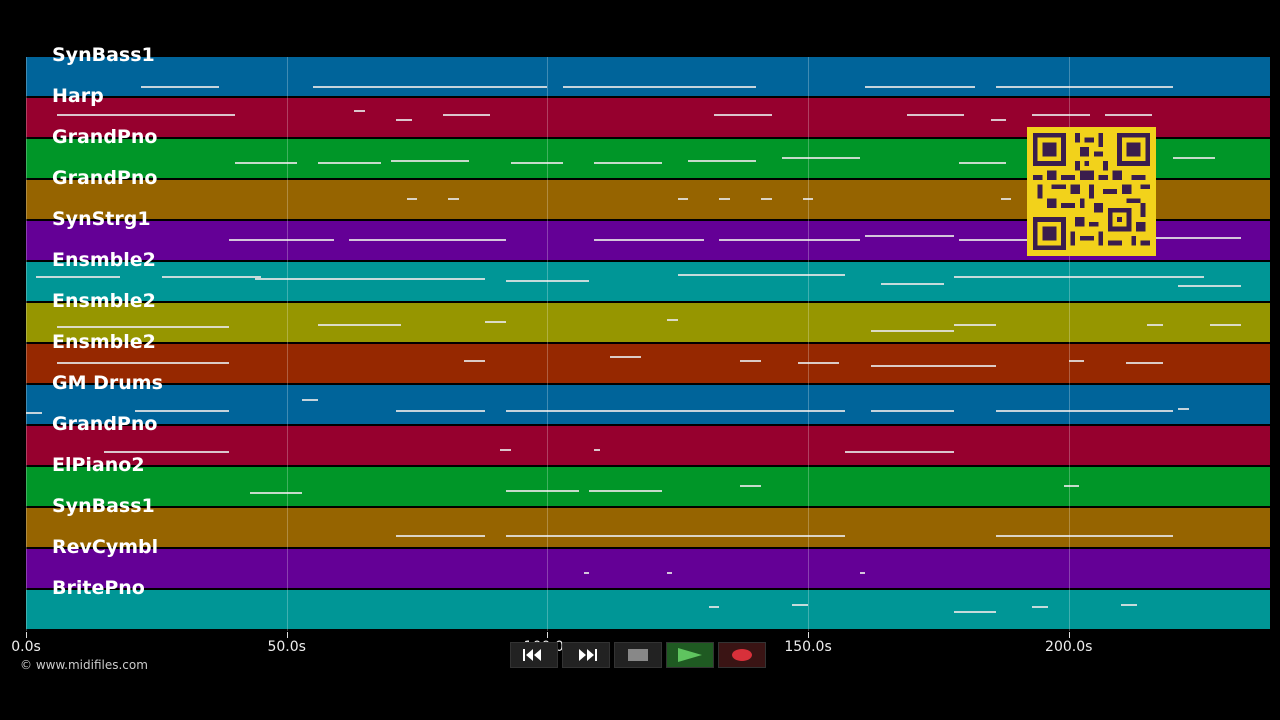 The width and height of the screenshot is (1280, 720). Describe the element at coordinates (107, 383) in the screenshot. I see `track-label: GM Drums` at that location.